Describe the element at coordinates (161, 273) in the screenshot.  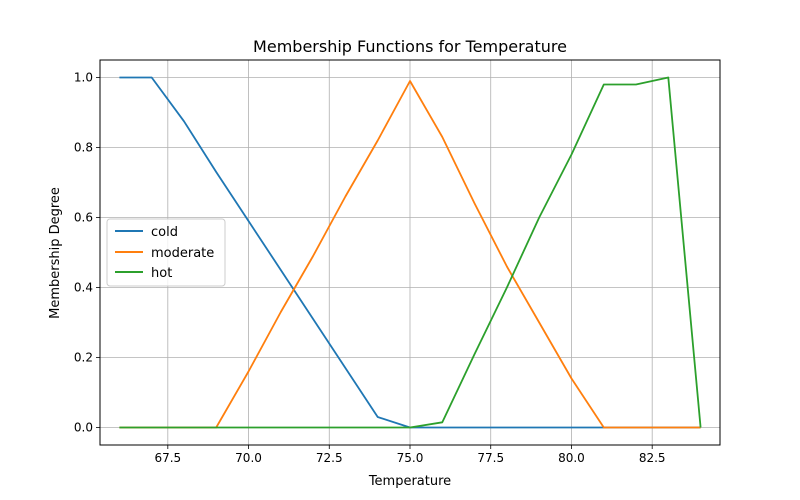
I see `legend-label-hot: hot` at that location.